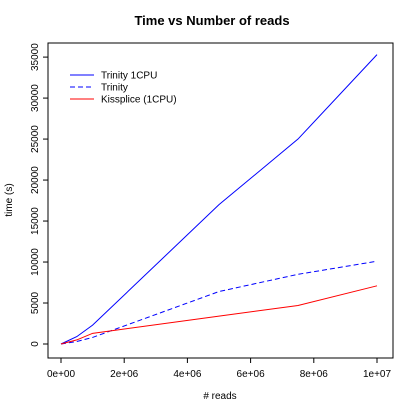 The width and height of the screenshot is (415, 415). Describe the element at coordinates (314, 374) in the screenshot. I see `x-tick-label: 8e+06` at that location.